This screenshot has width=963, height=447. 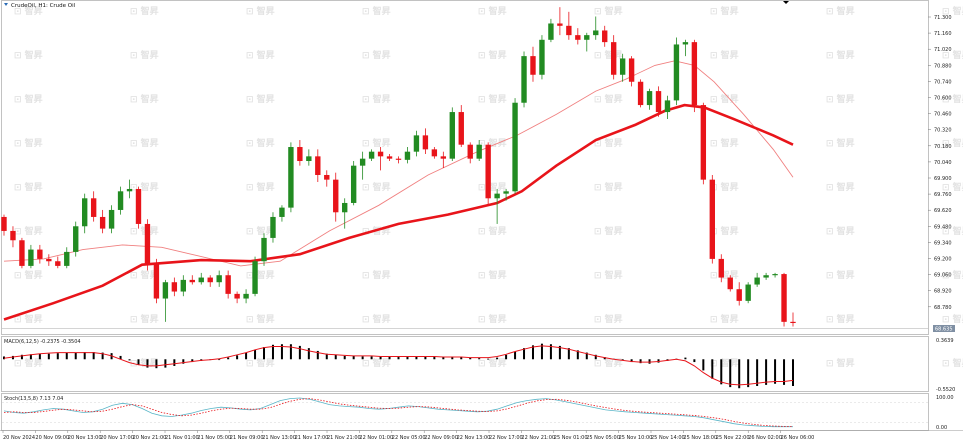 I want to click on time-tick-label: 21 Nov 05:00, so click(x=214, y=438).